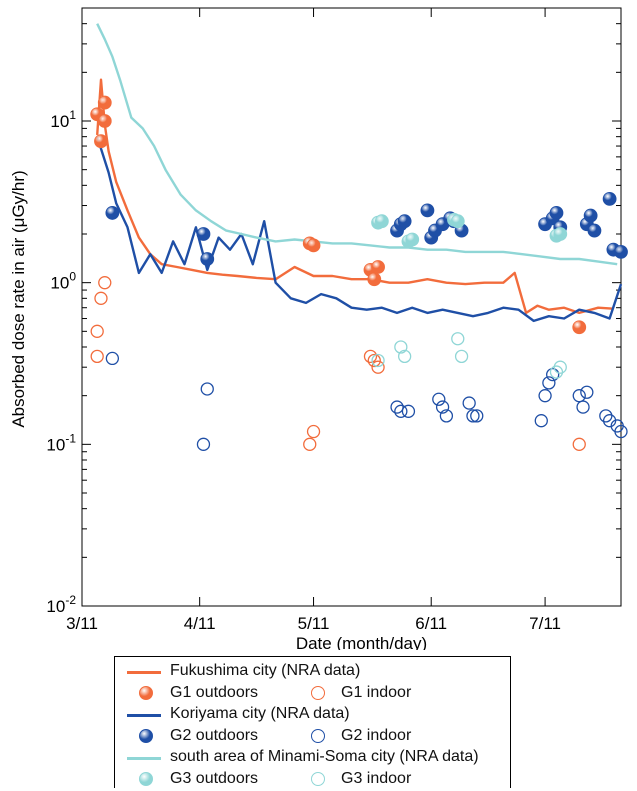 The width and height of the screenshot is (637, 791). I want to click on legend-label: G2 indoor, so click(376, 735).